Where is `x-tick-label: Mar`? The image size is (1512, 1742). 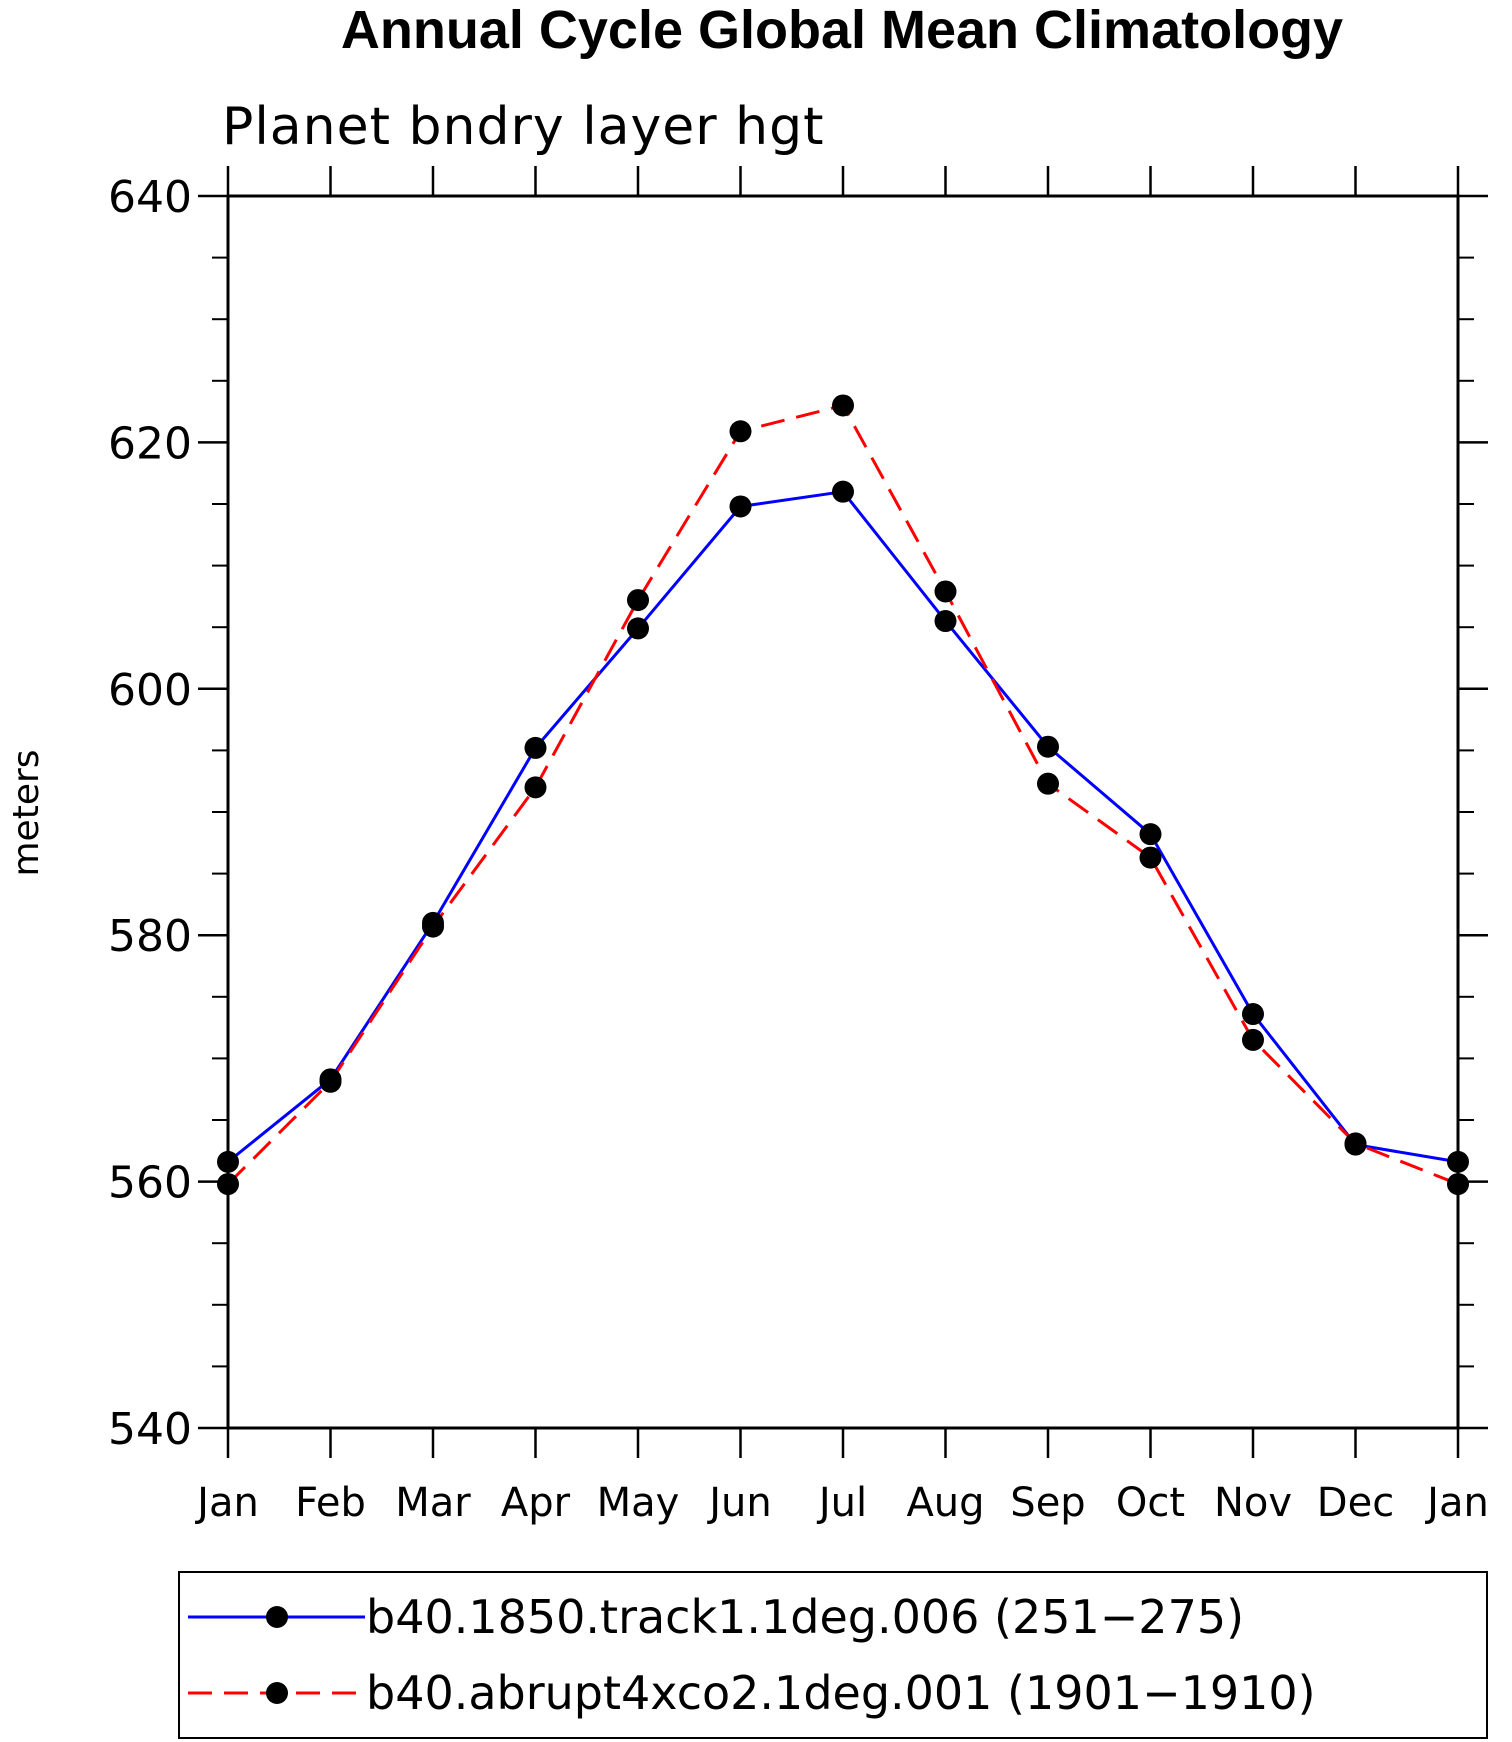 x-tick-label: Mar is located at coordinates (433, 1503).